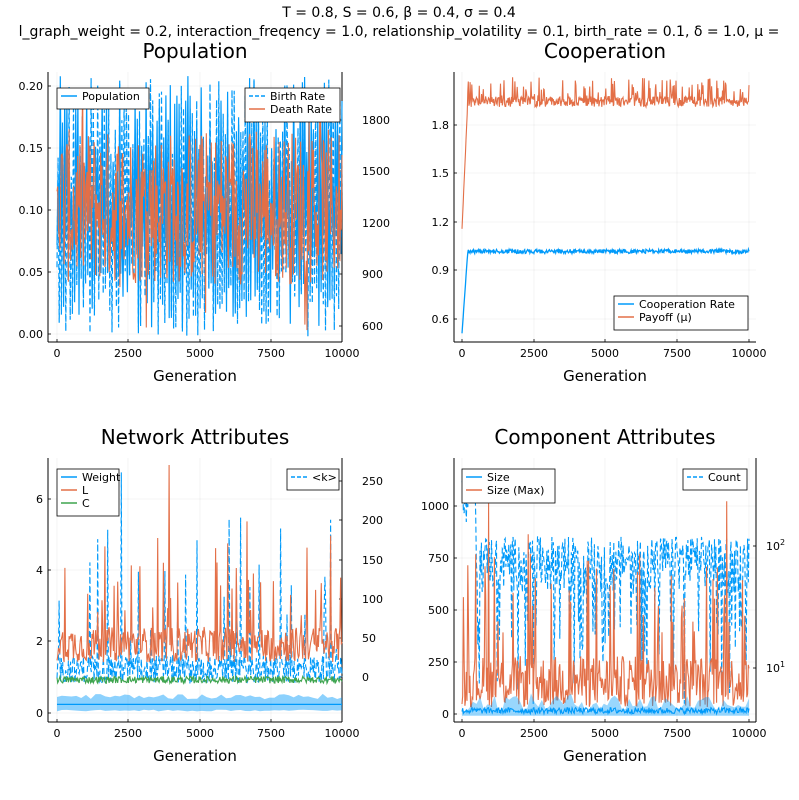 This screenshot has width=799, height=800. What do you see at coordinates (85, 490) in the screenshot?
I see `legend-label: L` at bounding box center [85, 490].